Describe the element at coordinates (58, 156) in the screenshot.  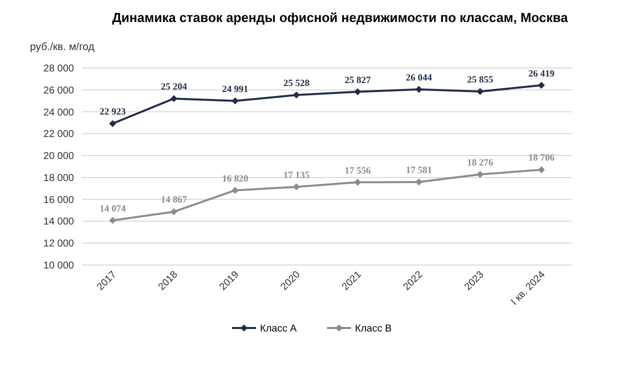
I see `y-tick-label: 20 000` at that location.